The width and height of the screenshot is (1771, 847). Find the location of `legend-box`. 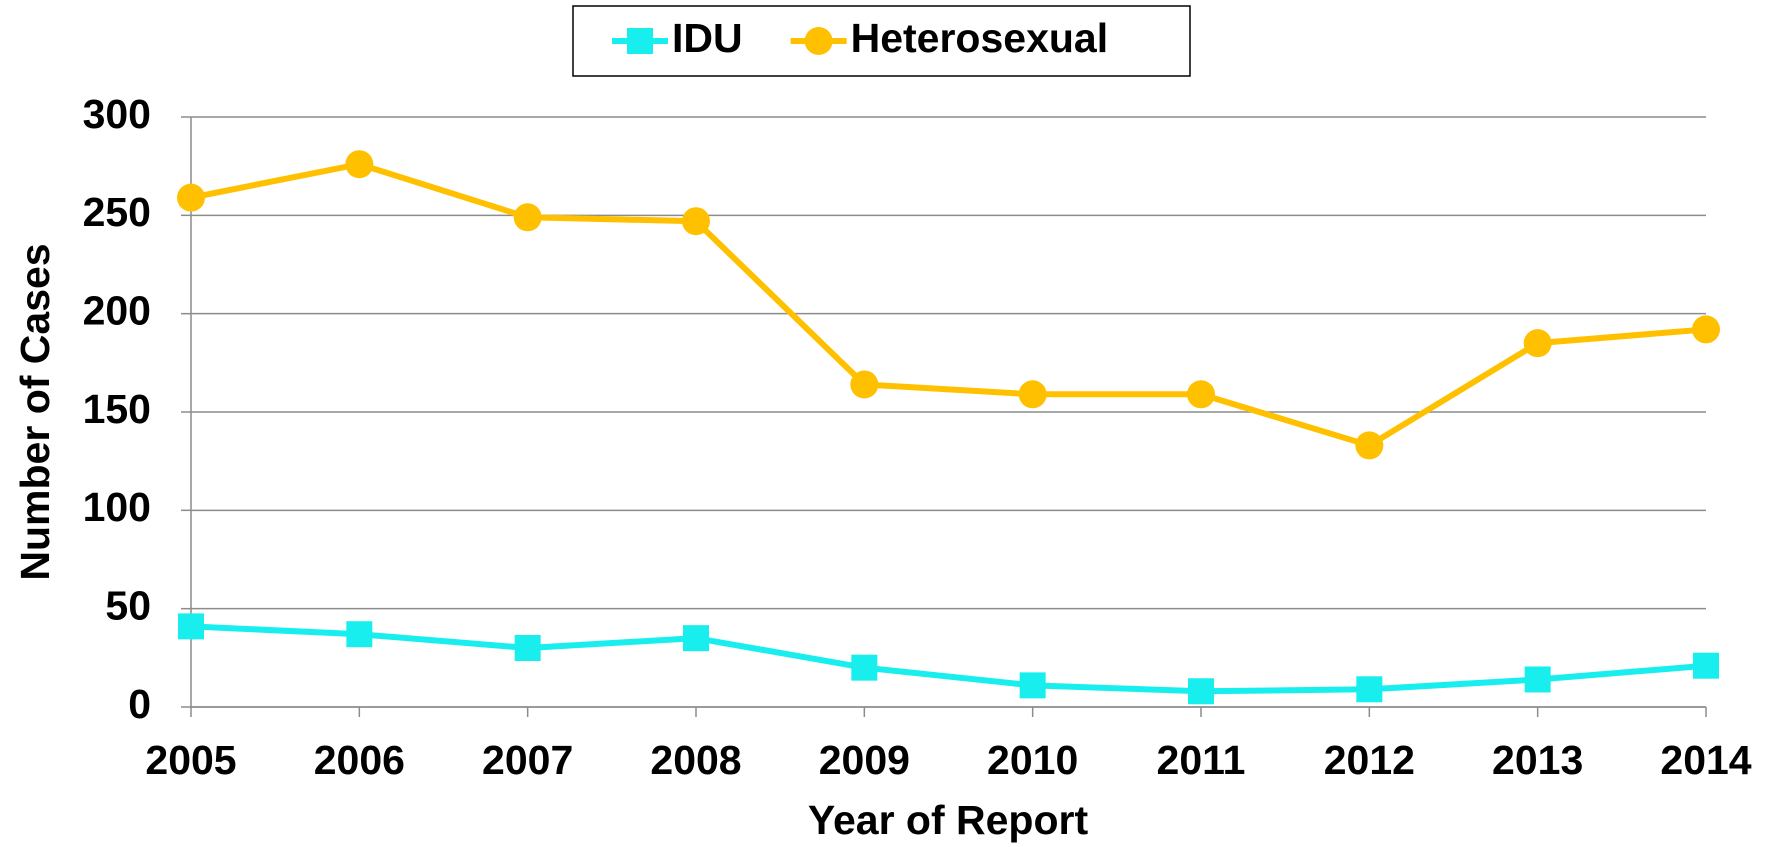

legend-box is located at coordinates (881, 41).